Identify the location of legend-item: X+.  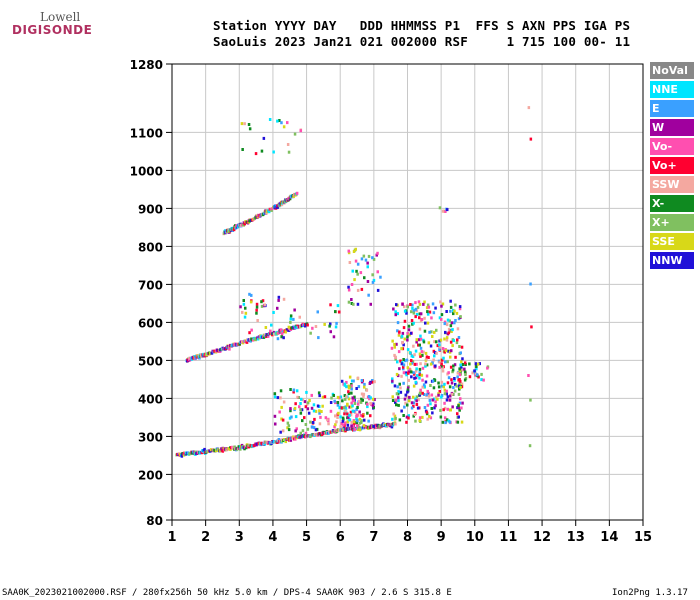
(672, 222).